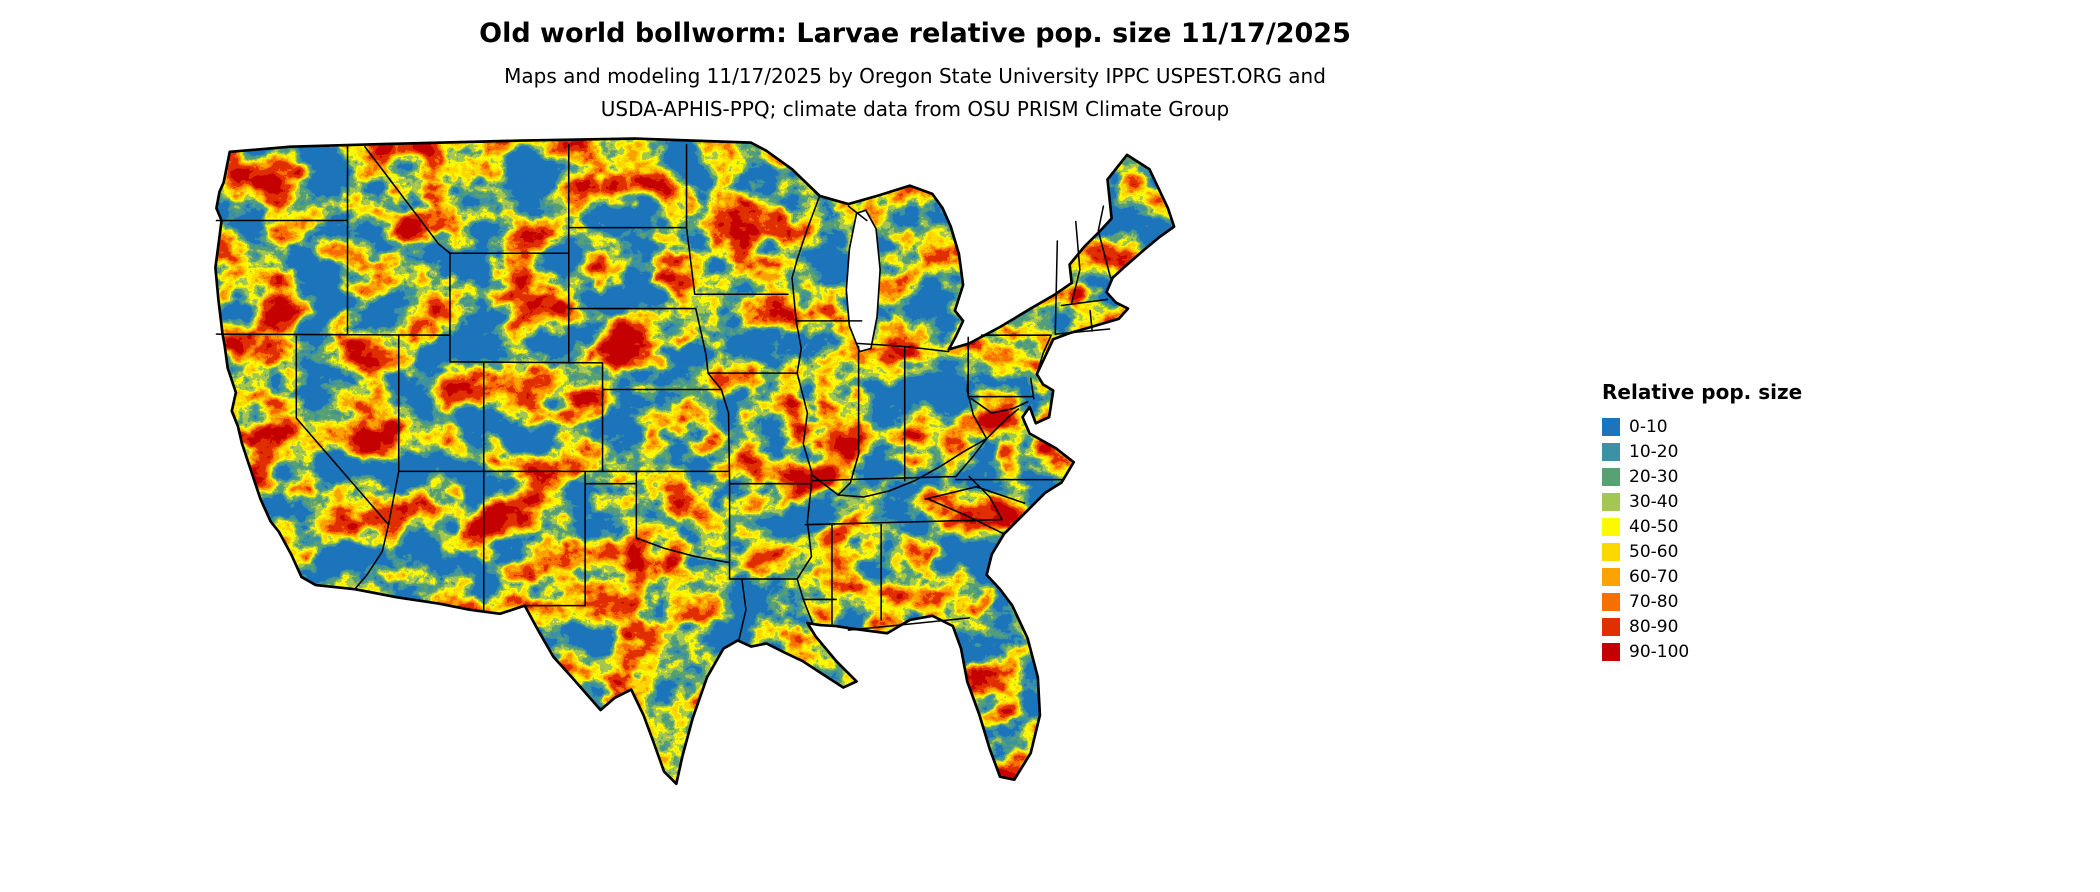 This screenshot has height=892, width=2100. What do you see at coordinates (1654, 601) in the screenshot?
I see `legend-label: 70-80` at bounding box center [1654, 601].